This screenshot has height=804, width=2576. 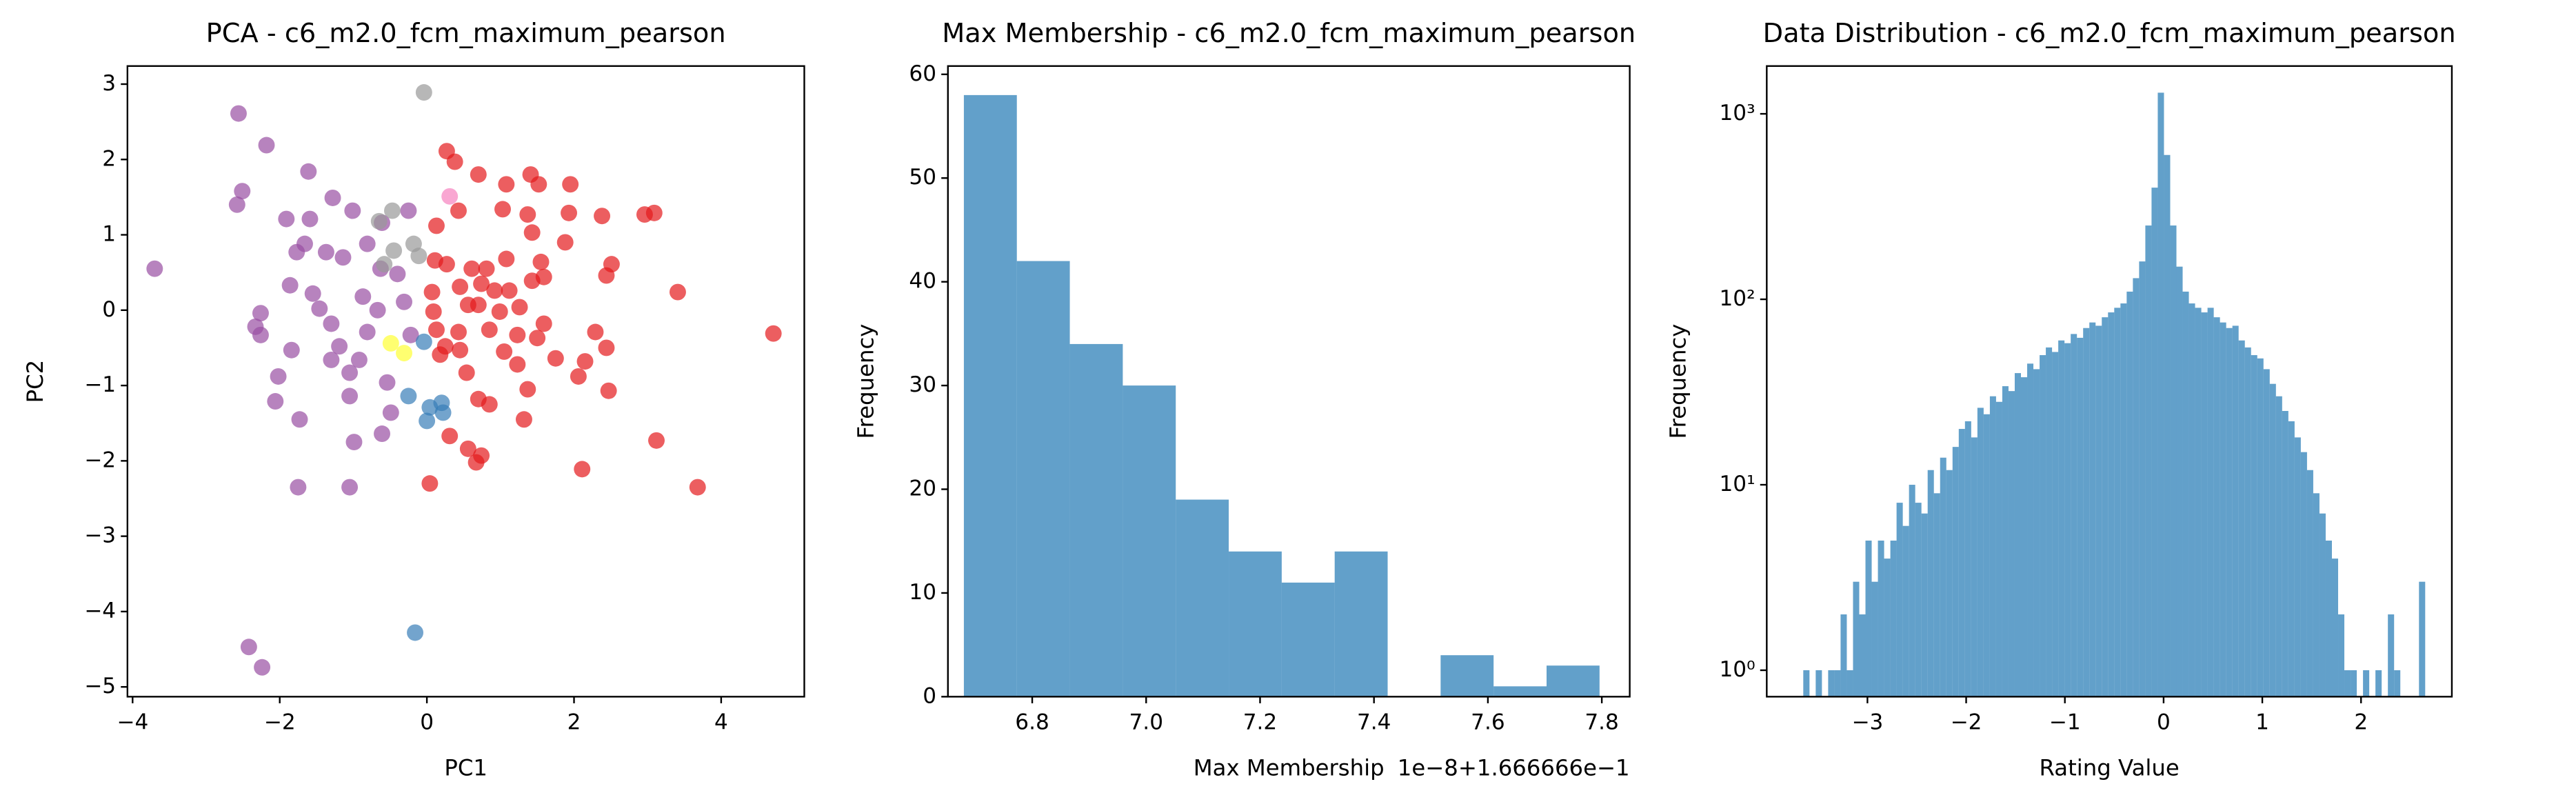 What do you see at coordinates (1032, 722) in the screenshot?
I see `x-tick-label: 6.8` at bounding box center [1032, 722].